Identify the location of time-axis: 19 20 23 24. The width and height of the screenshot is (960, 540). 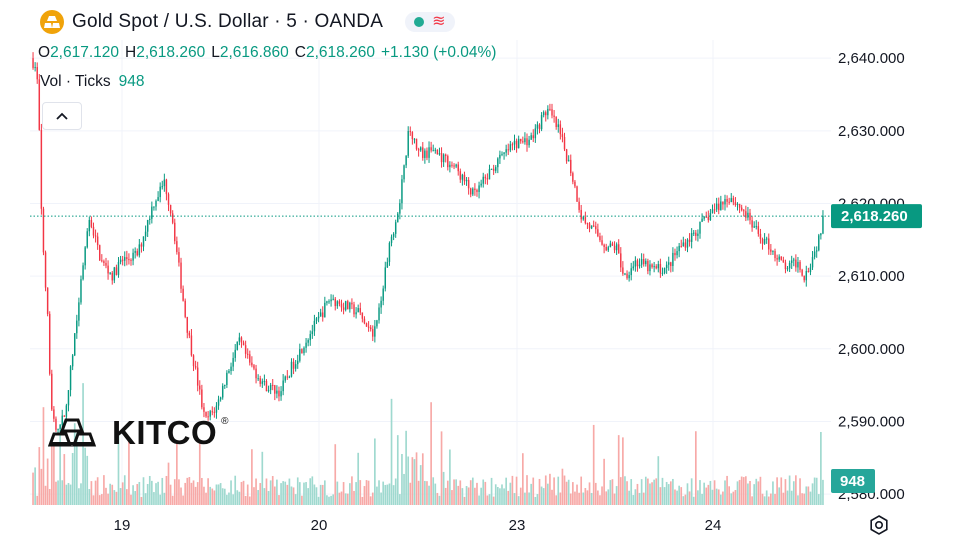
(418, 525).